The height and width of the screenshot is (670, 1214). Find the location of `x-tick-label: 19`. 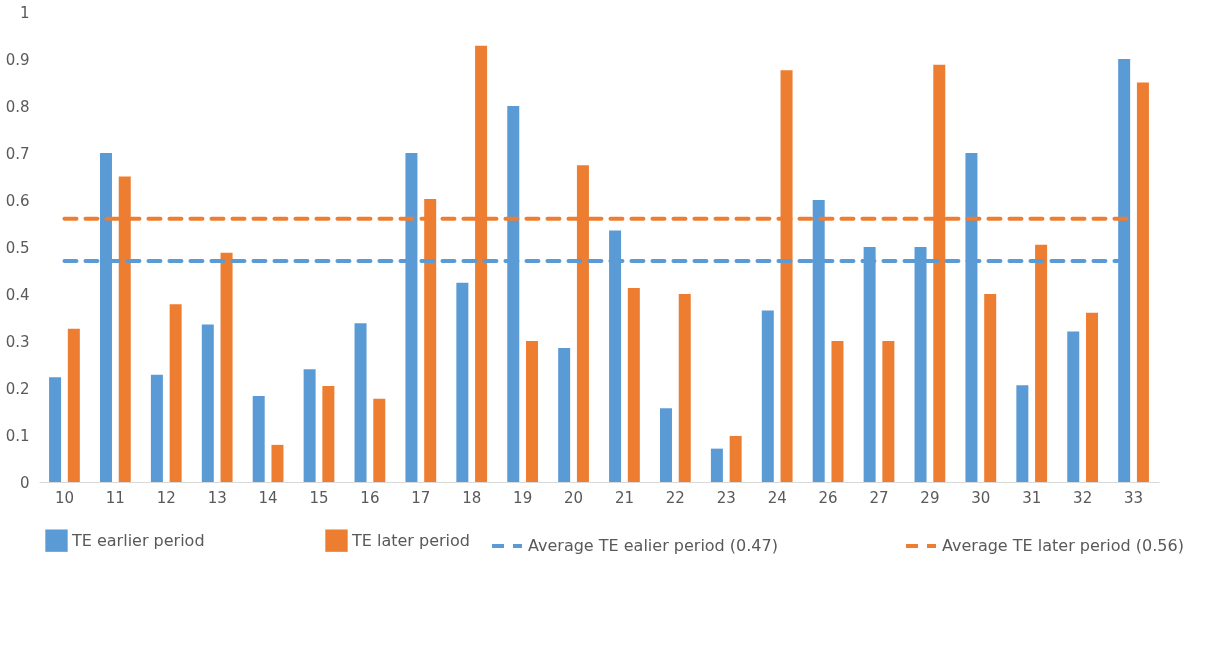

x-tick-label: 19 is located at coordinates (523, 497).